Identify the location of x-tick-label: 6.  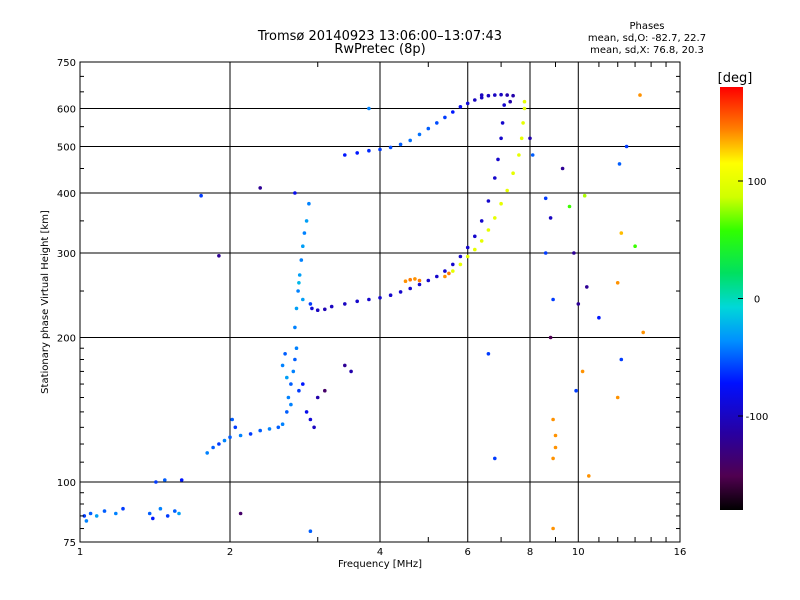
(468, 552).